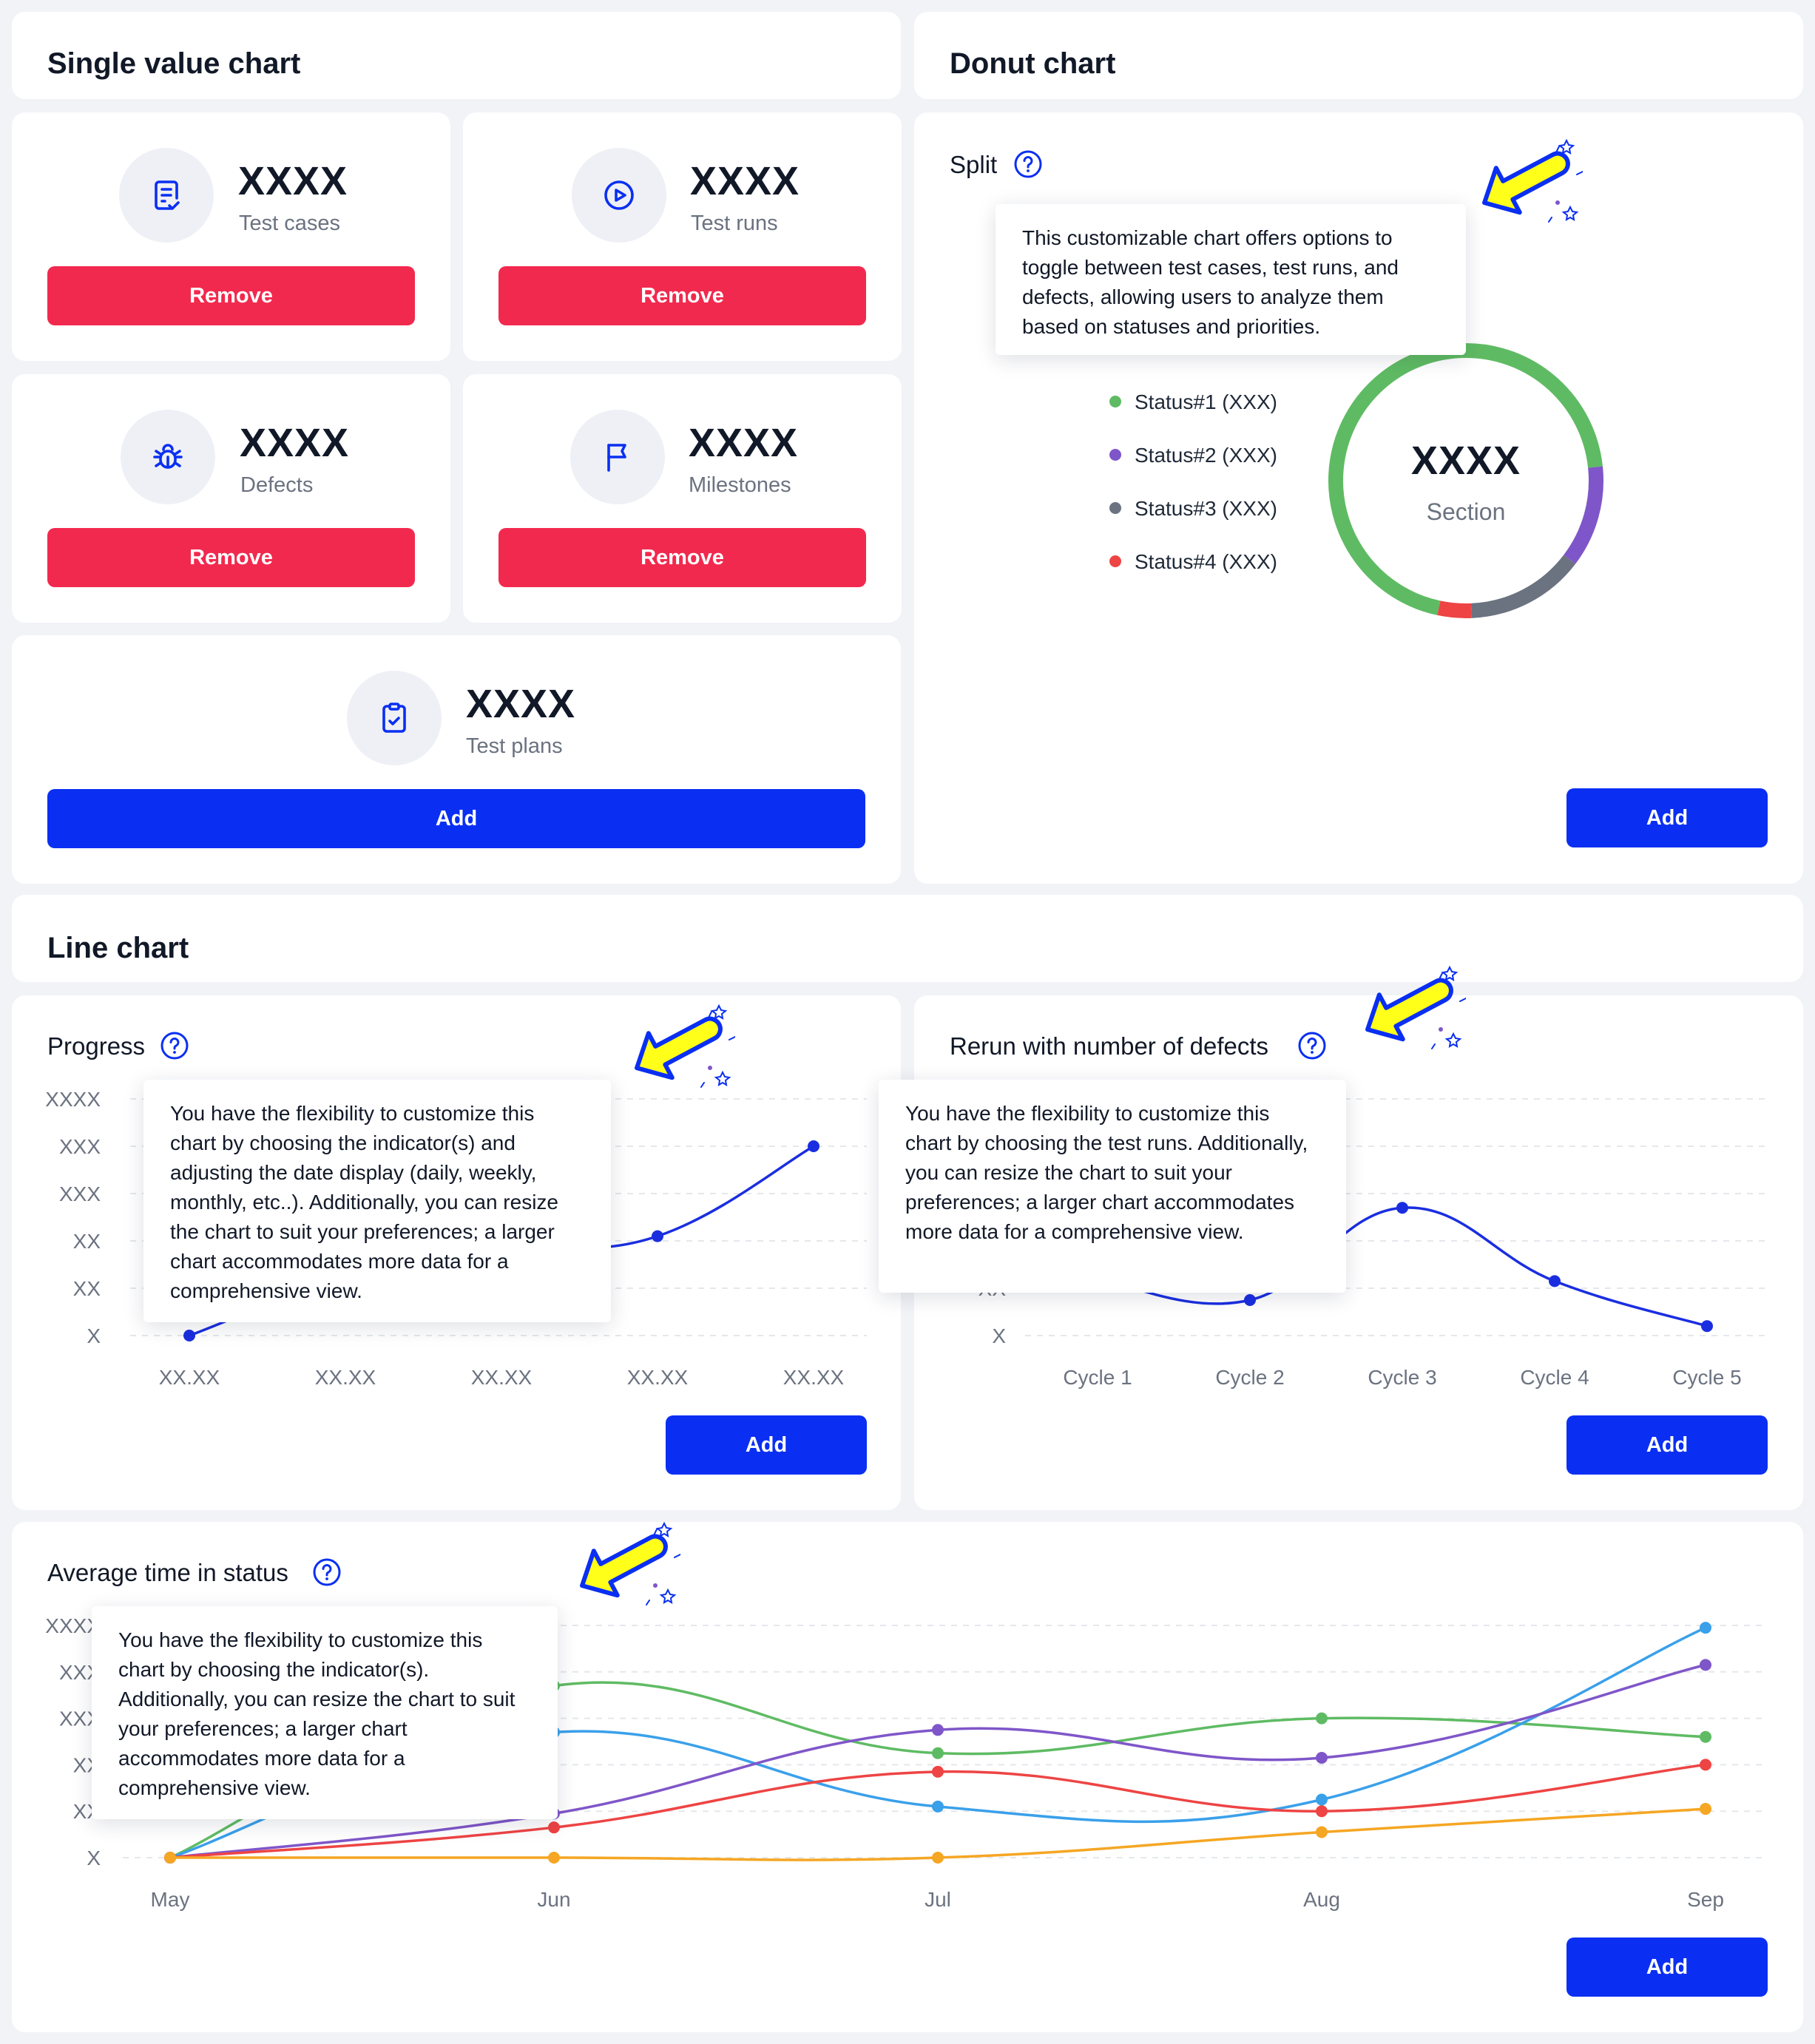 The height and width of the screenshot is (2044, 1815). Describe the element at coordinates (456, 55) in the screenshot. I see `single-value-header-card: Single value chart` at that location.